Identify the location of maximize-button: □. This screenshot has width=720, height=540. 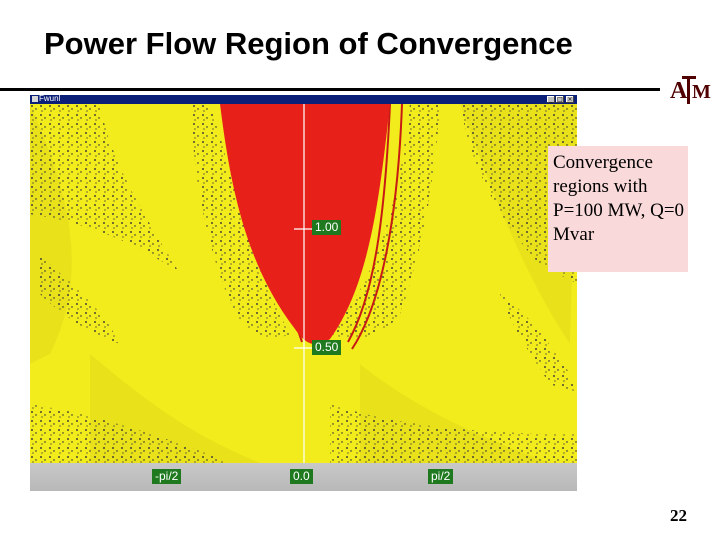
(560, 99).